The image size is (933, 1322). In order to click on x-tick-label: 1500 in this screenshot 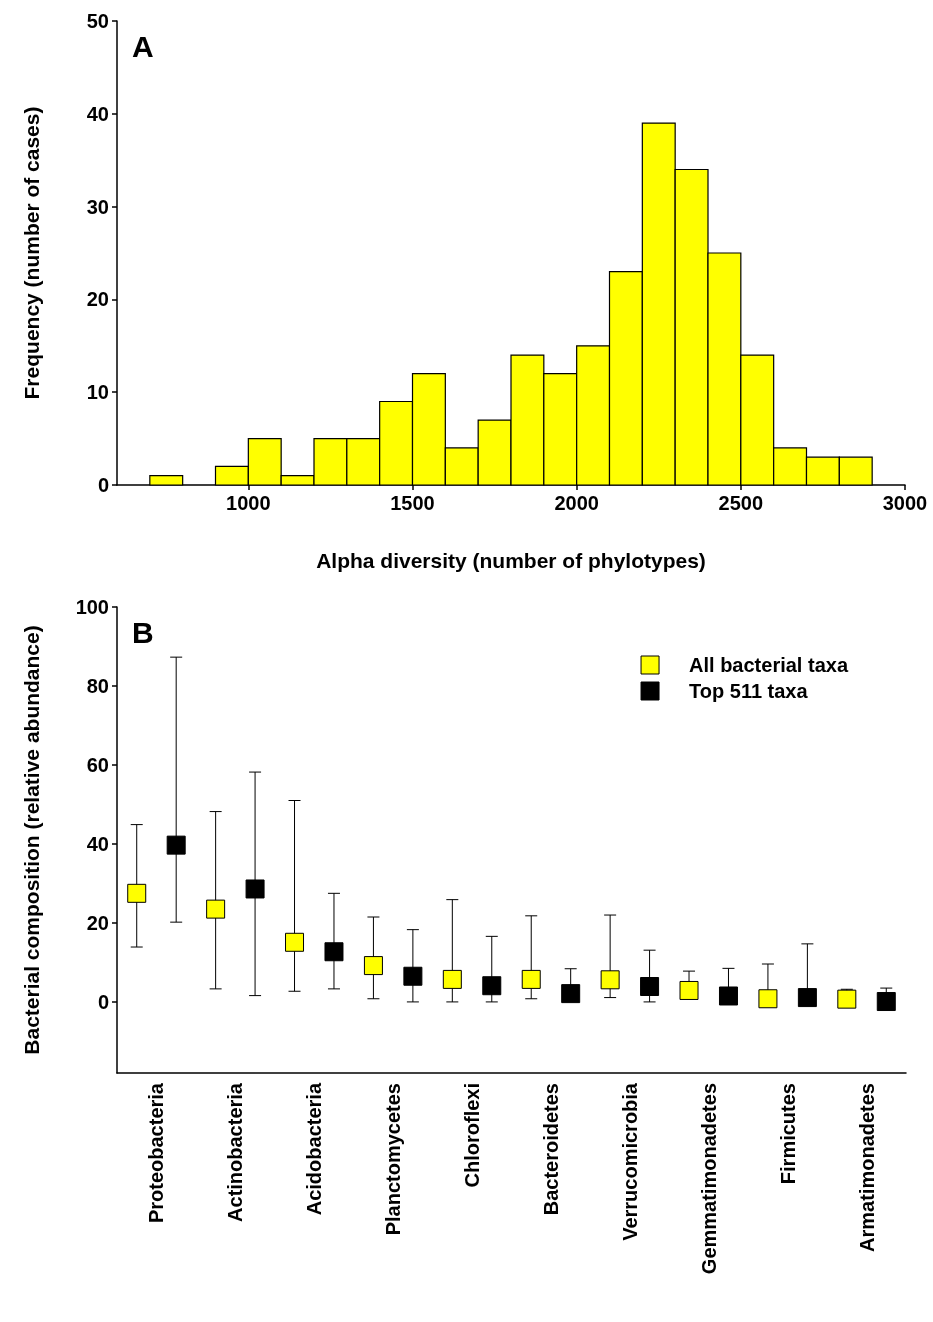, I will do `click(412, 503)`.